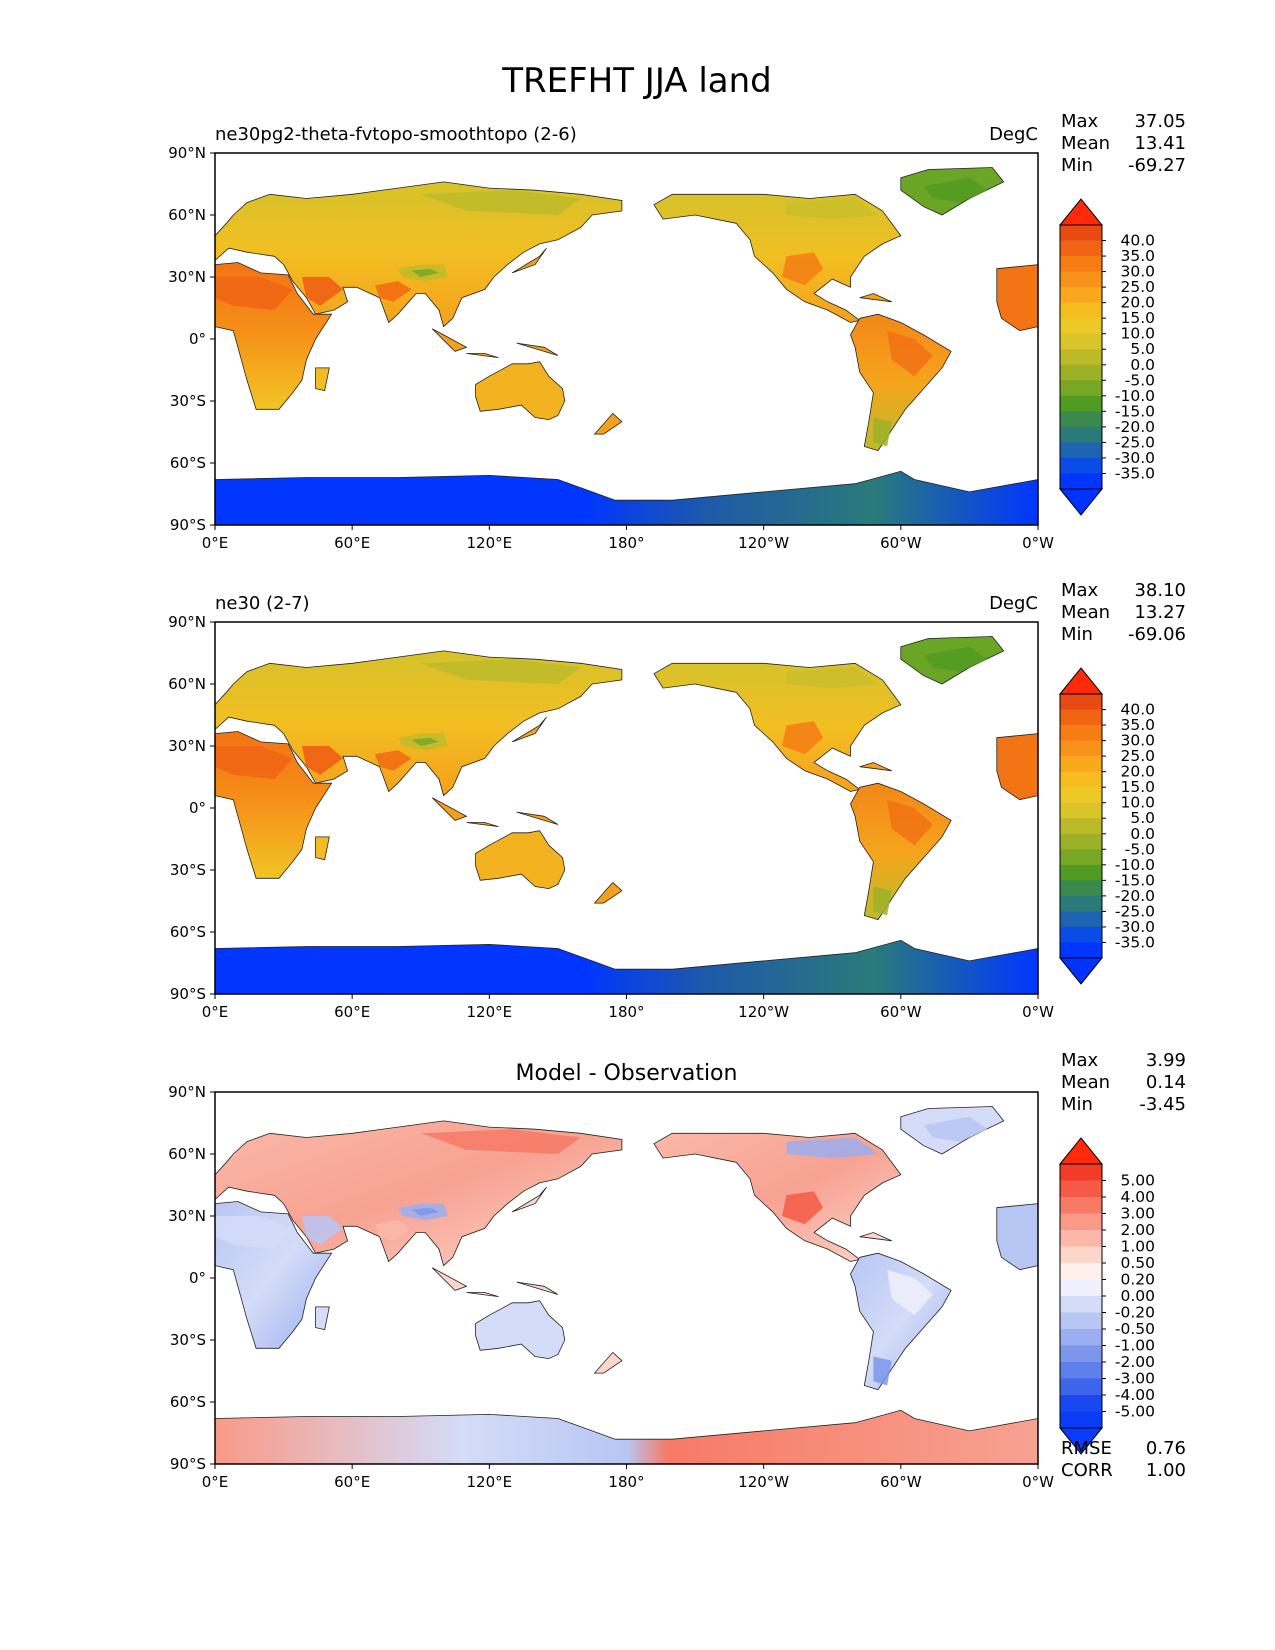 This screenshot has height=1650, width=1275. What do you see at coordinates (1080, 121) in the screenshot?
I see `stat-label: Max` at bounding box center [1080, 121].